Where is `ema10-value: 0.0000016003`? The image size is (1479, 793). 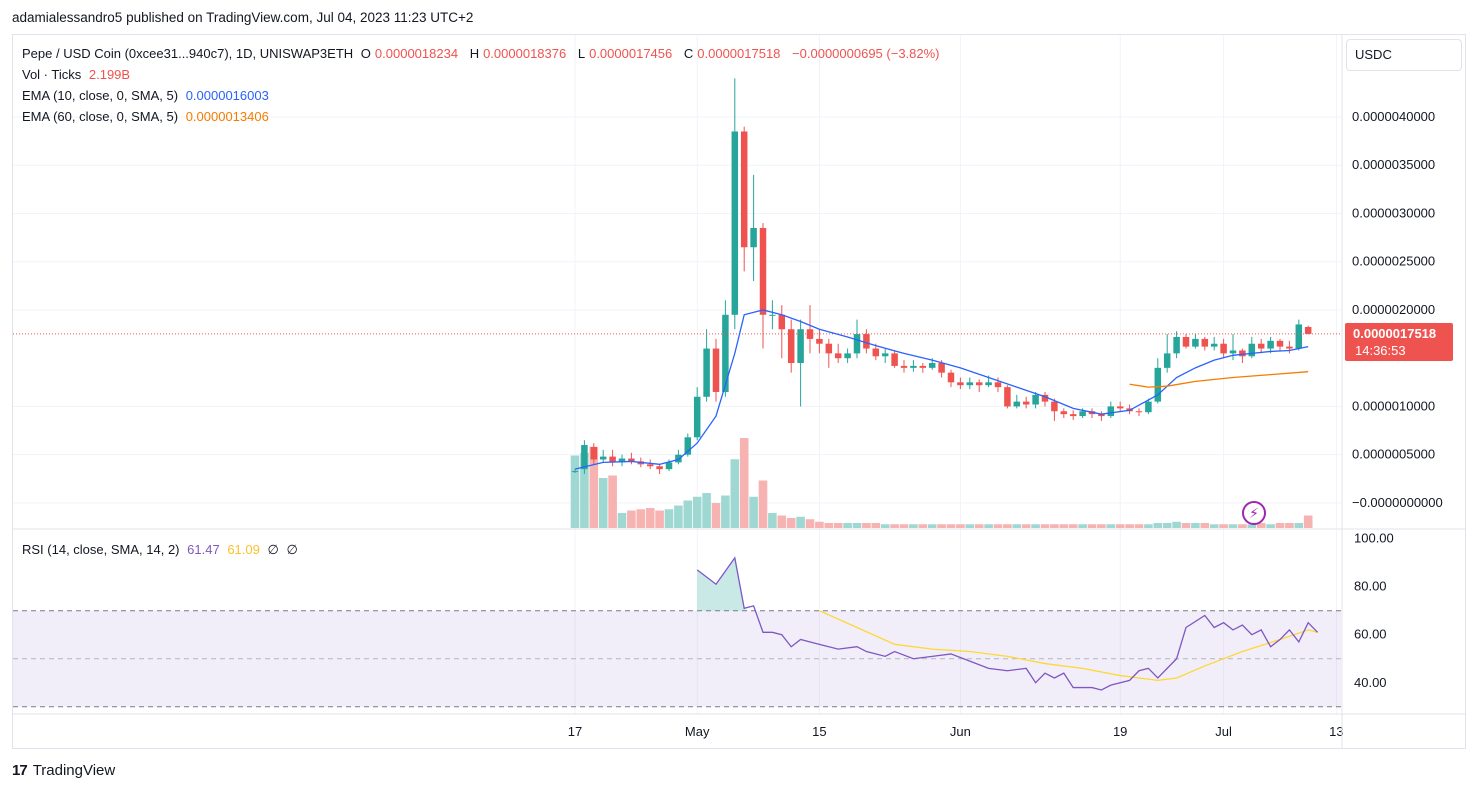 ema10-value: 0.0000016003 is located at coordinates (227, 95).